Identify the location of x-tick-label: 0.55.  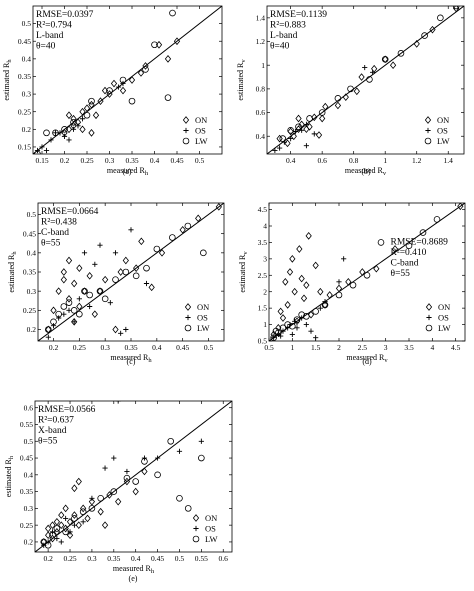
(201, 558).